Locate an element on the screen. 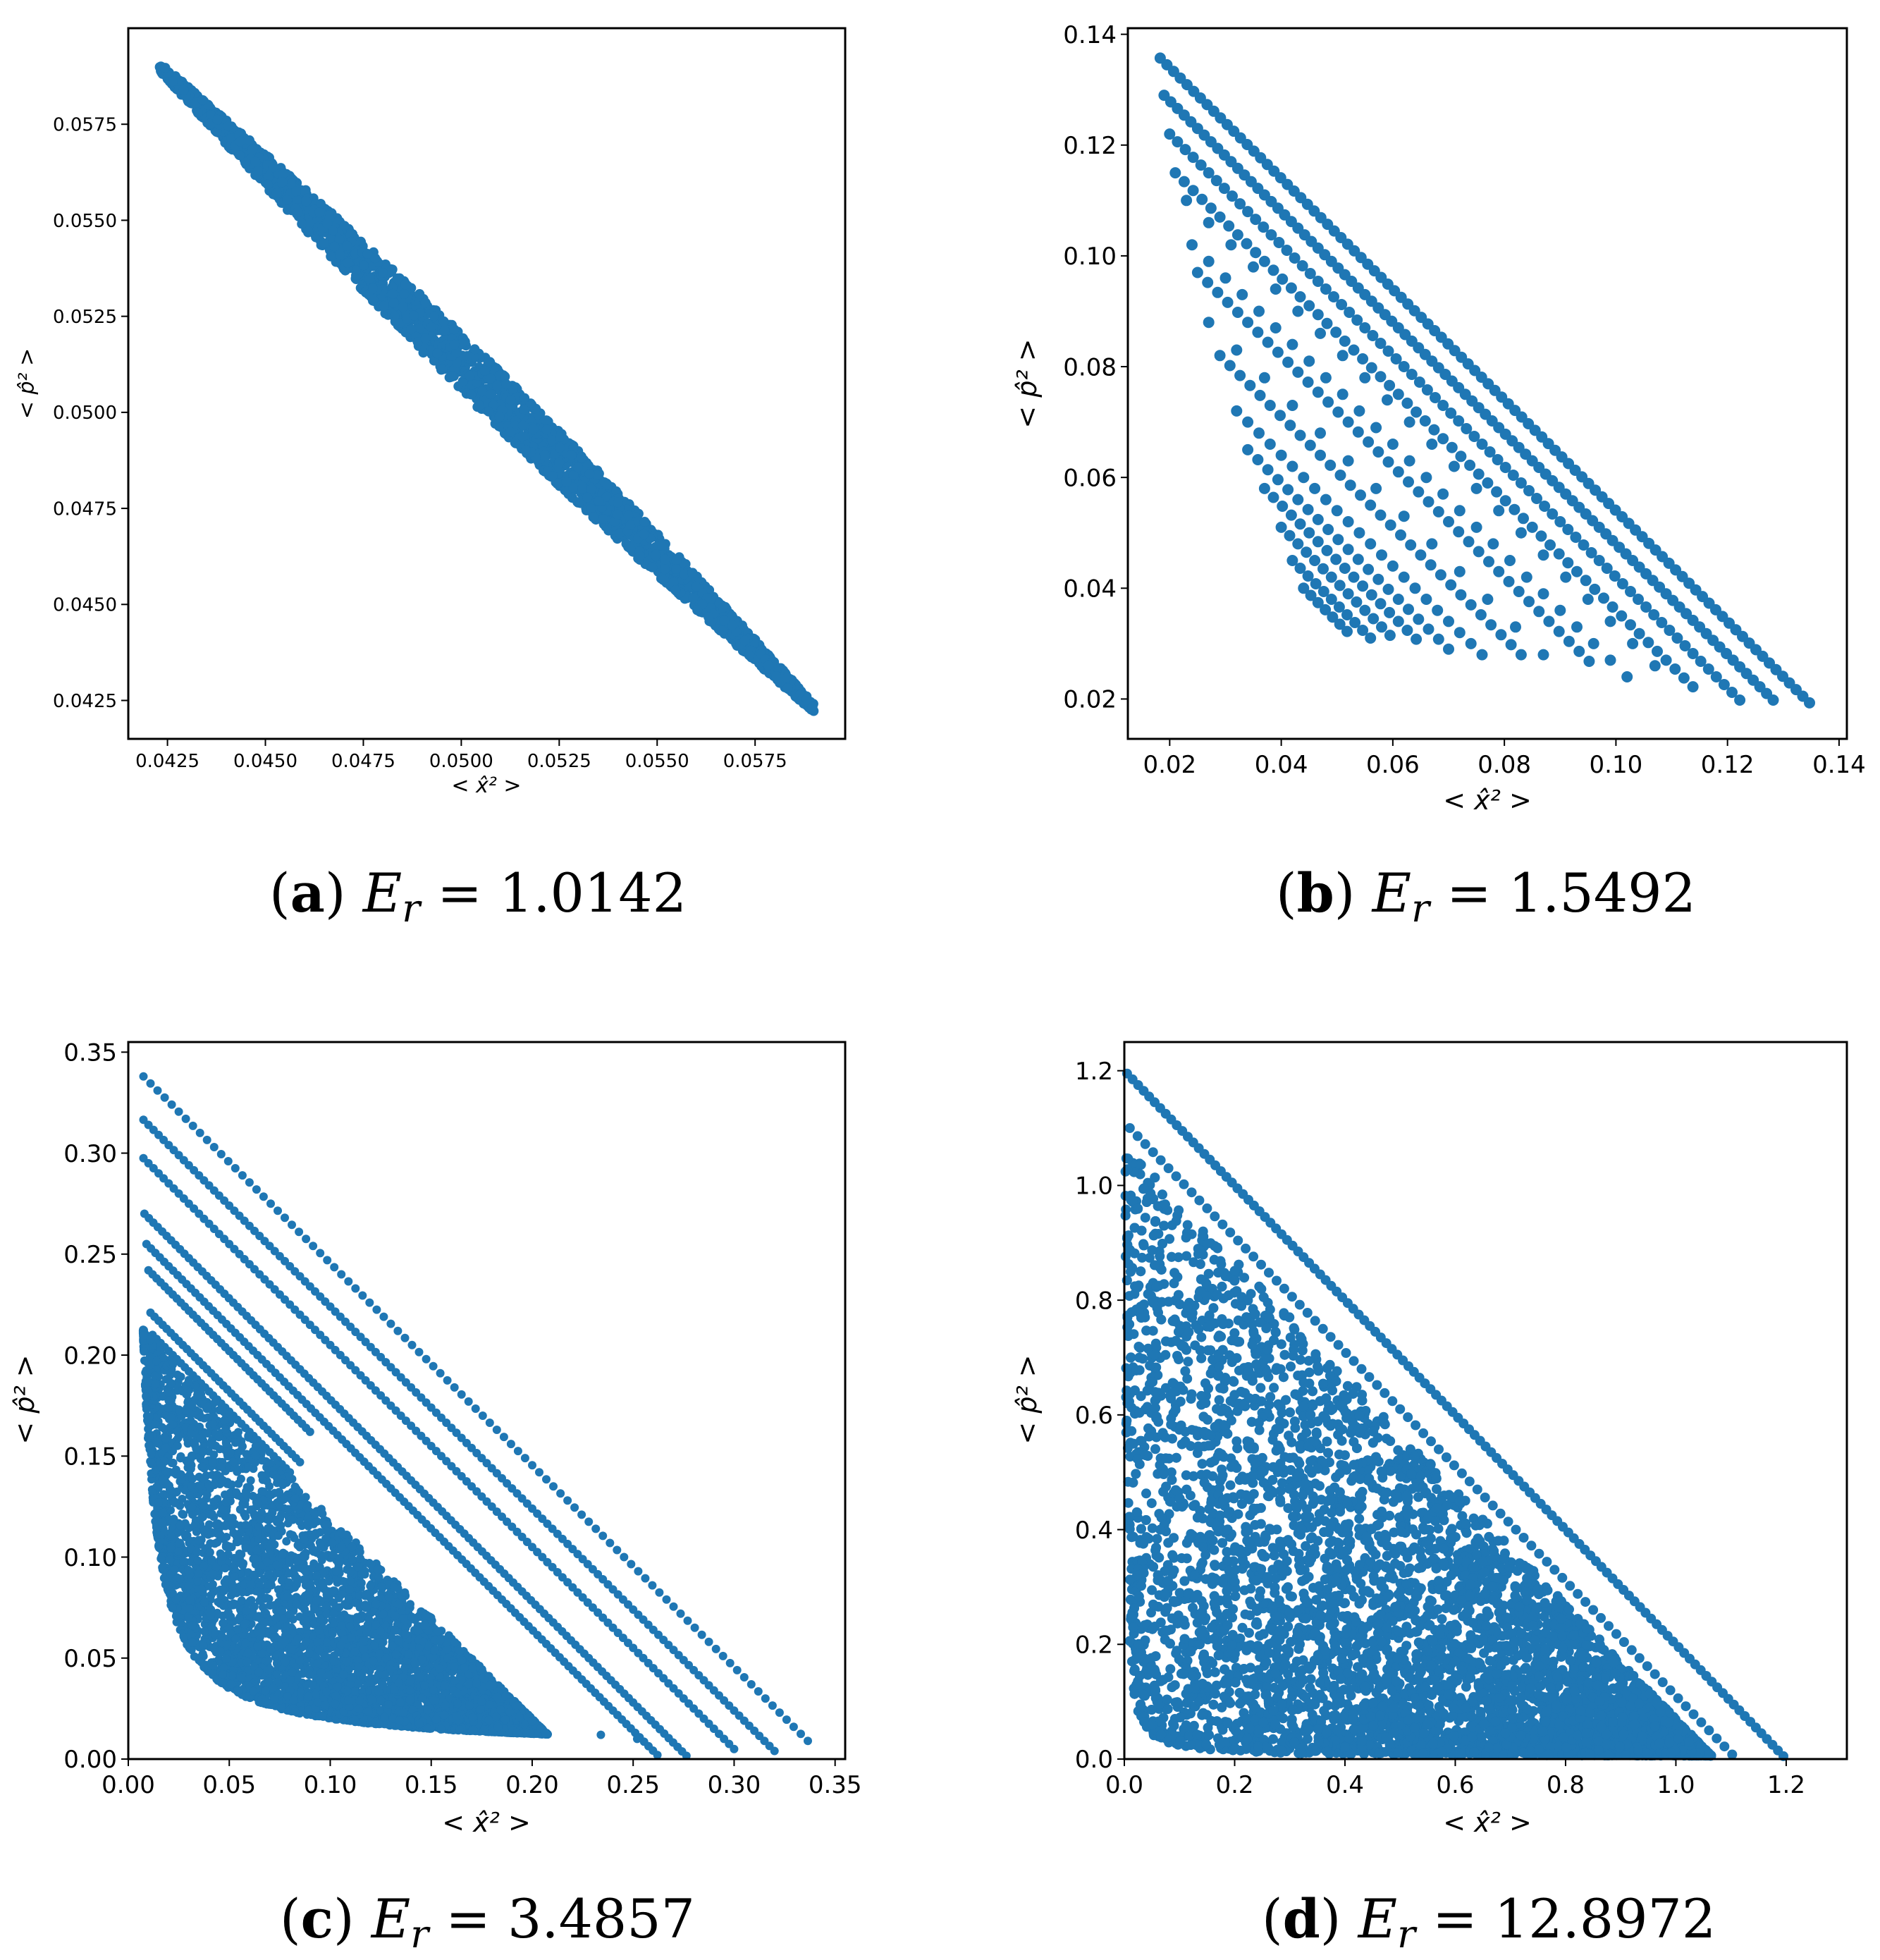  panel-b-xtick-label: 0.06 is located at coordinates (1393, 765).